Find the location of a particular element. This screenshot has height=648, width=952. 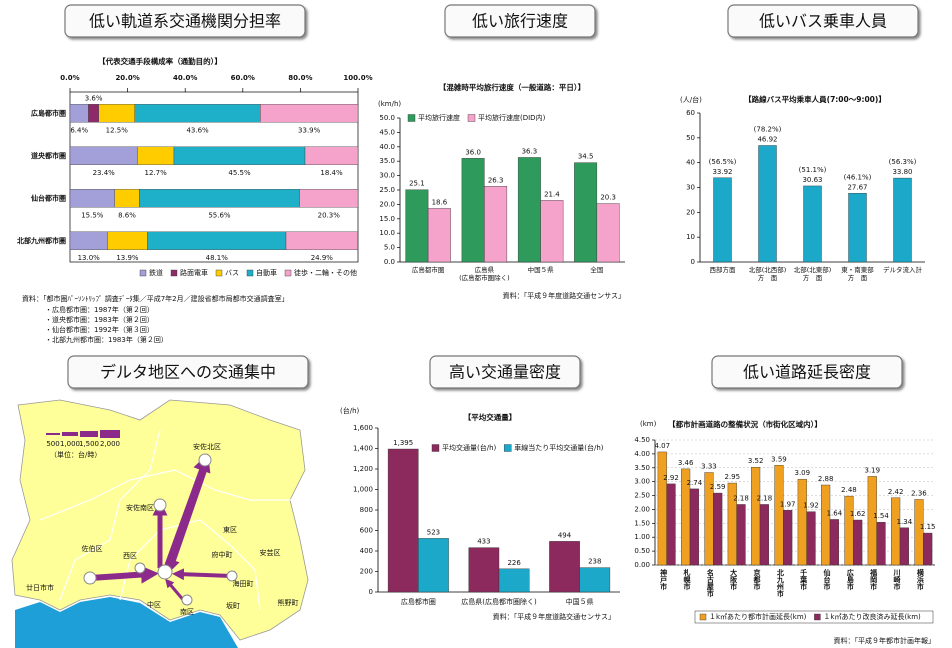

data-label: 1,395 is located at coordinates (403, 443).